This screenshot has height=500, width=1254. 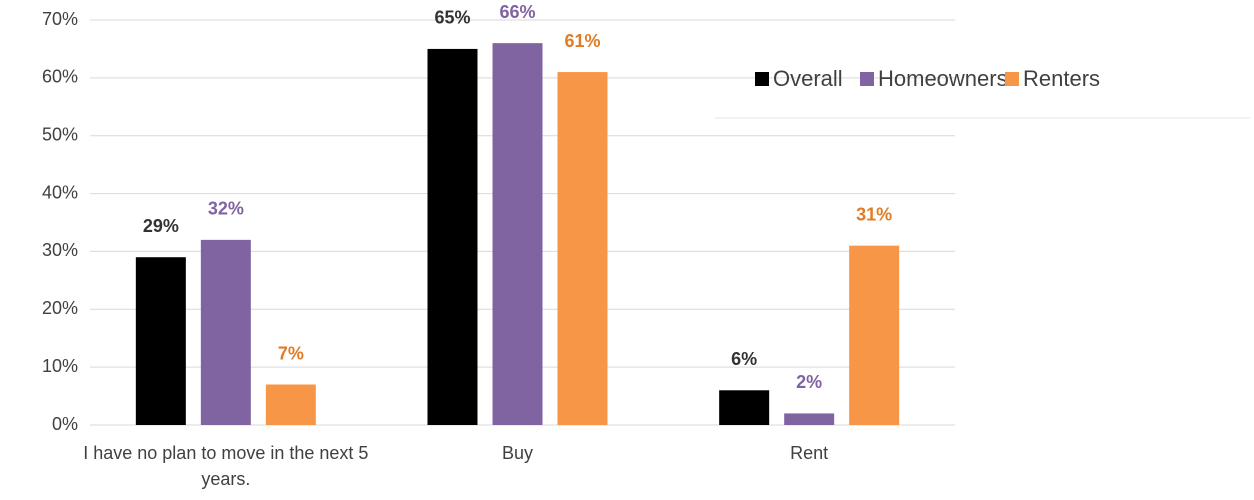 What do you see at coordinates (60, 77) in the screenshot?
I see `y-tick-label: 60%` at bounding box center [60, 77].